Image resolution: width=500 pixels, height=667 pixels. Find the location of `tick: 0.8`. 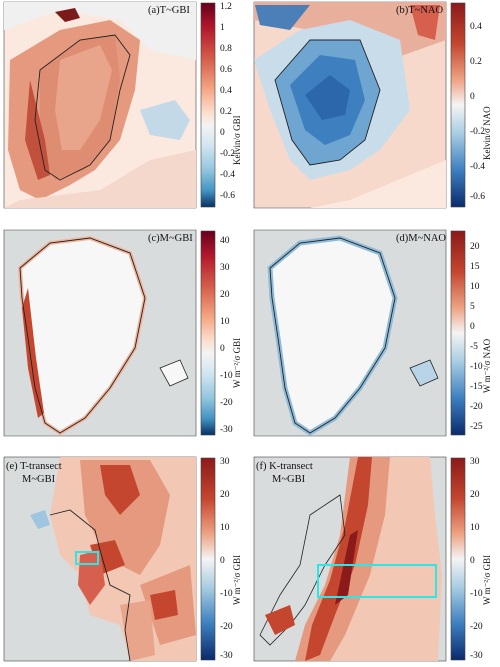

tick: 0.8 is located at coordinates (226, 49).